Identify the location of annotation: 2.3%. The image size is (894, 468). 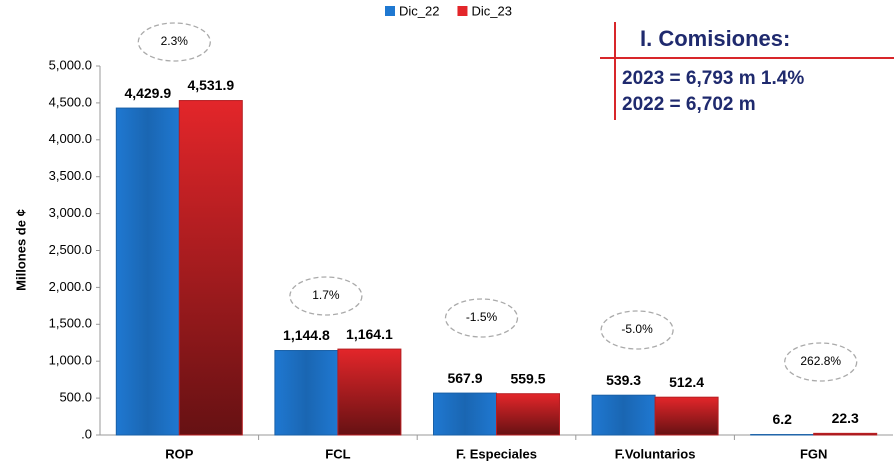
(175, 41).